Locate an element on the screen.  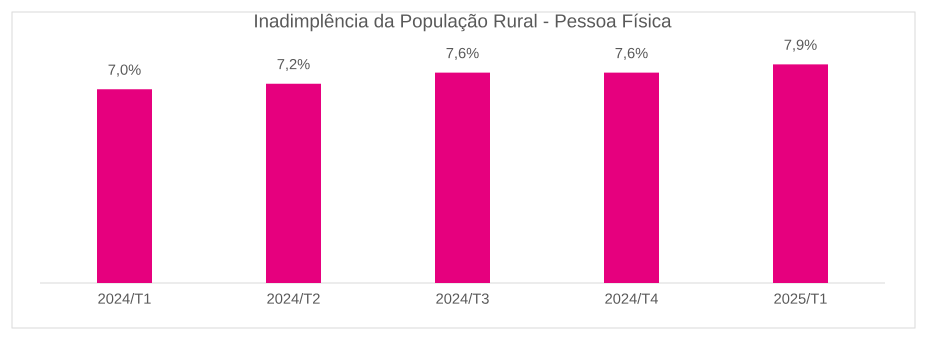
x-tick-label: 2024/T3 is located at coordinates (462, 298).